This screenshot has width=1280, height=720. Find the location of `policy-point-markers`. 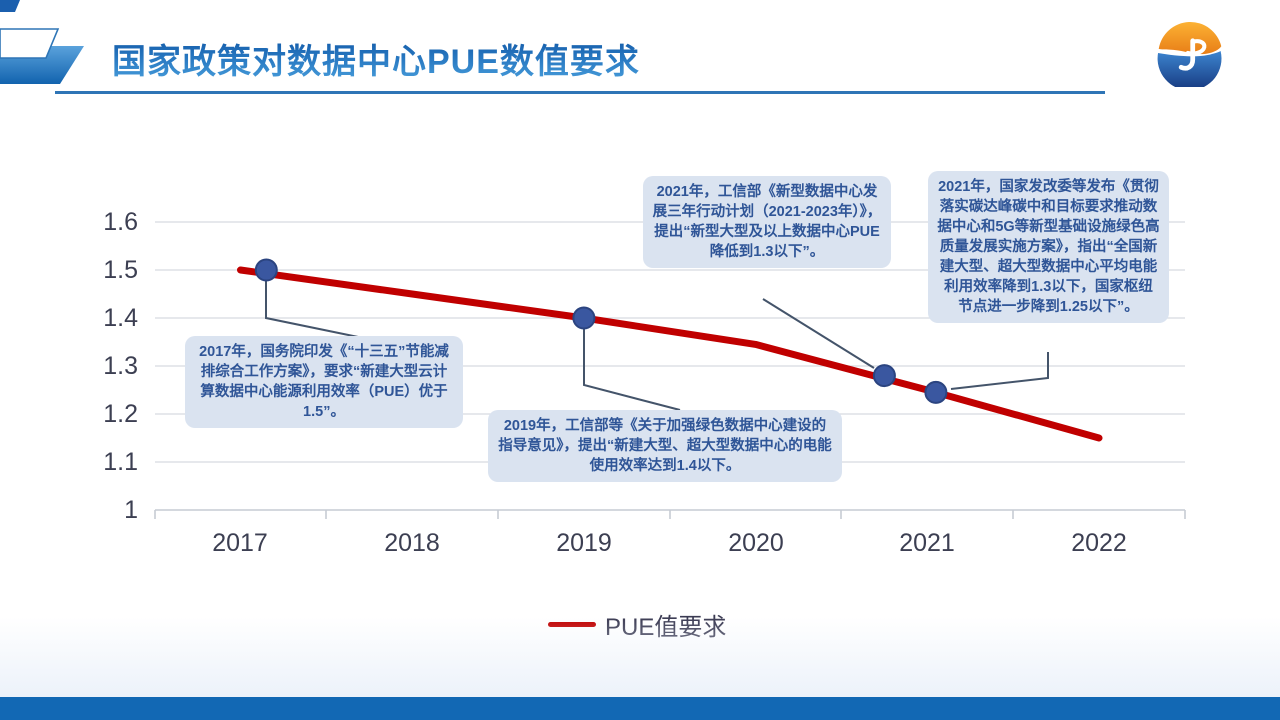

policy-point-markers is located at coordinates (601, 331).